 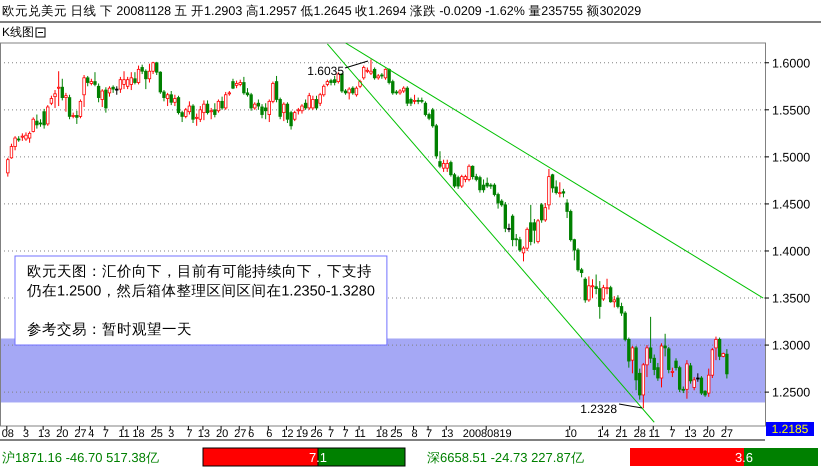 I want to click on x-tick-label: 26, so click(x=316, y=434).